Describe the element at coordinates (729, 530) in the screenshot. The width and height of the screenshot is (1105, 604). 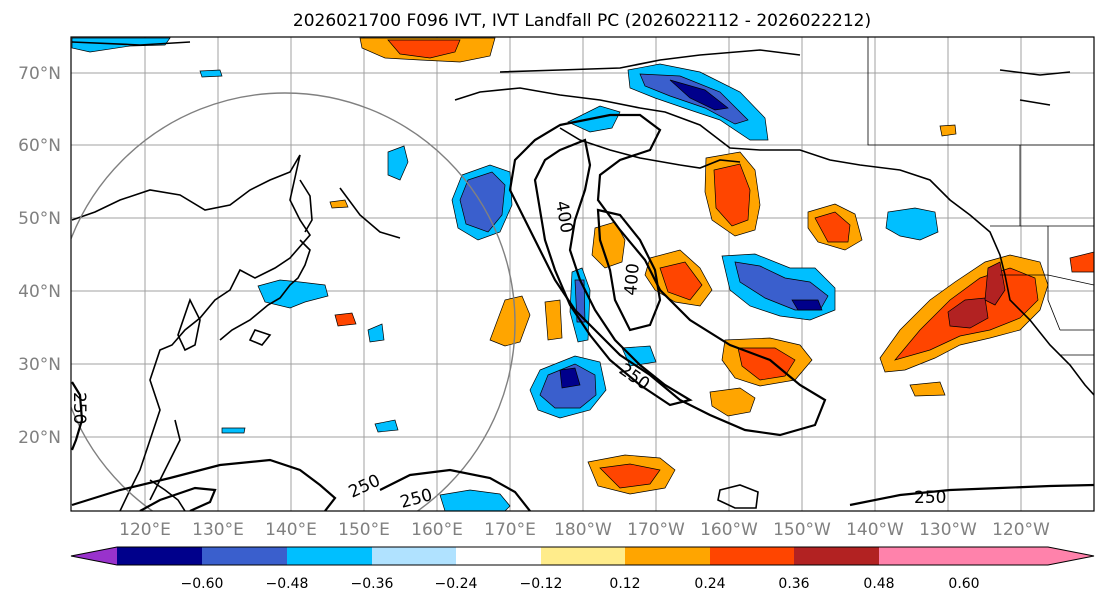
I see `lon-label: 160°W` at that location.